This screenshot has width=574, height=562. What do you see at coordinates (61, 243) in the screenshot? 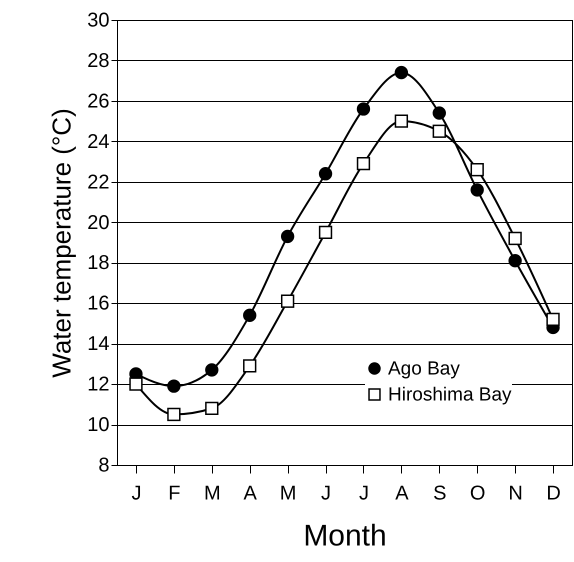
I see `y-axis-title: Water temperature (°C)` at bounding box center [61, 243].